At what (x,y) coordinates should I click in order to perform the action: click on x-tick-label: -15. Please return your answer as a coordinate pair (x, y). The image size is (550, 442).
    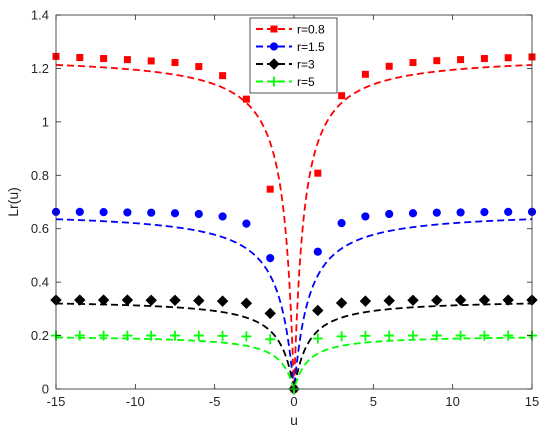
    Looking at the image, I should click on (56, 401).